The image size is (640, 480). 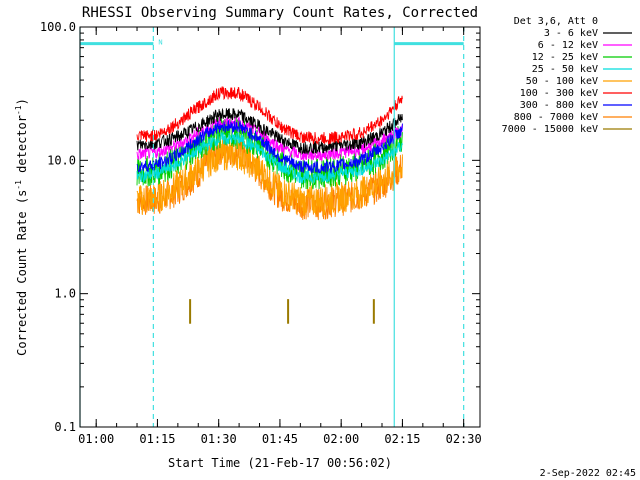 I want to click on legend-label: 800 - 7000 keV, so click(x=556, y=117).